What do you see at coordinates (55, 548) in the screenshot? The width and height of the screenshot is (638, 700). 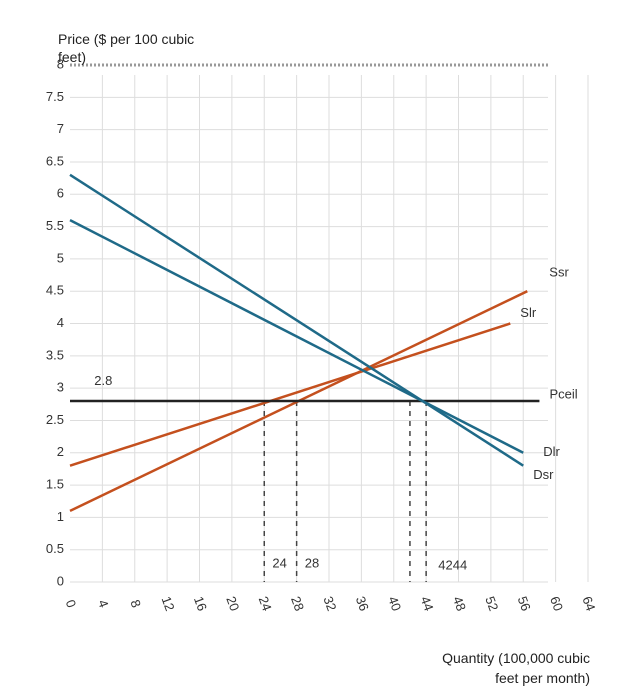 I see `y-tick-label: 0.5` at bounding box center [55, 548].